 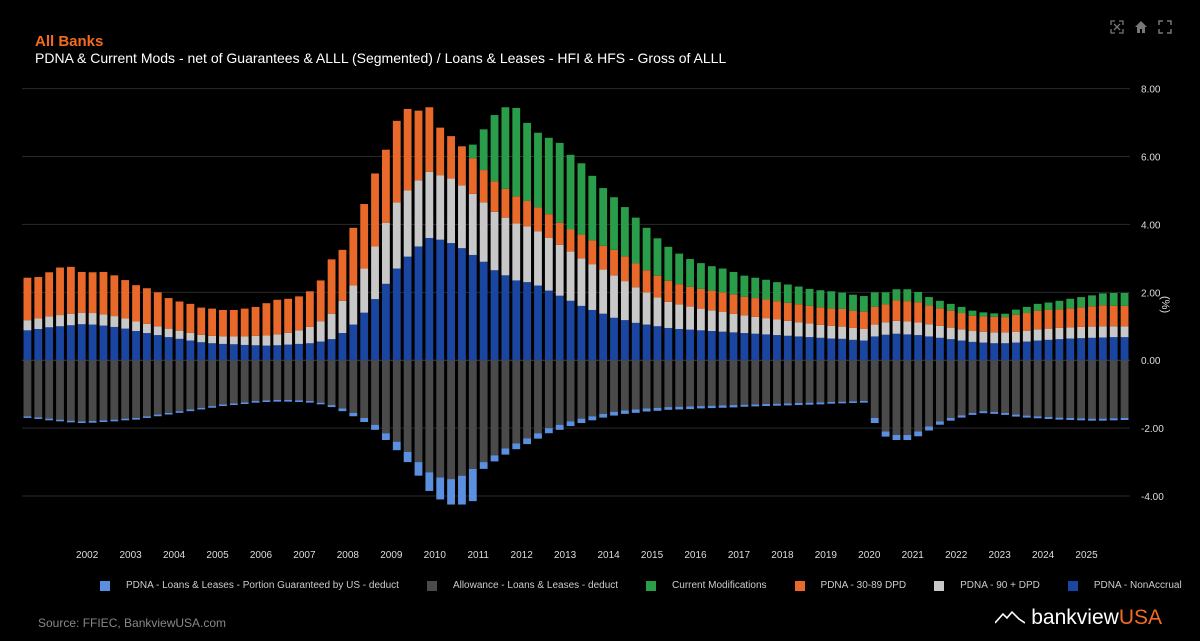 I want to click on legend-item-dpd90: PDNA - 90 + DPD, so click(x=987, y=585).